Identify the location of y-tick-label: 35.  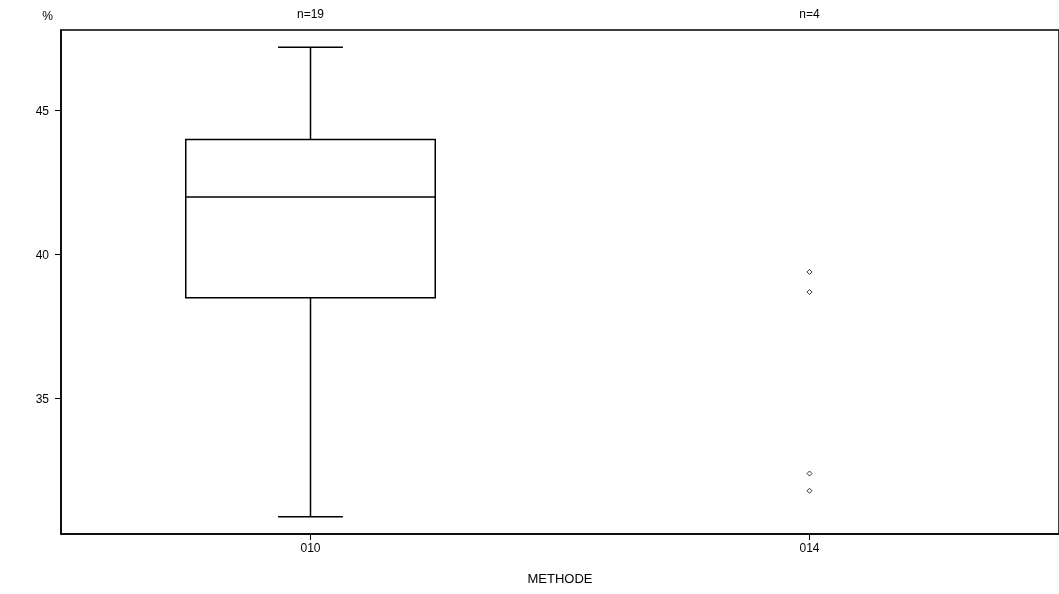
(42, 398).